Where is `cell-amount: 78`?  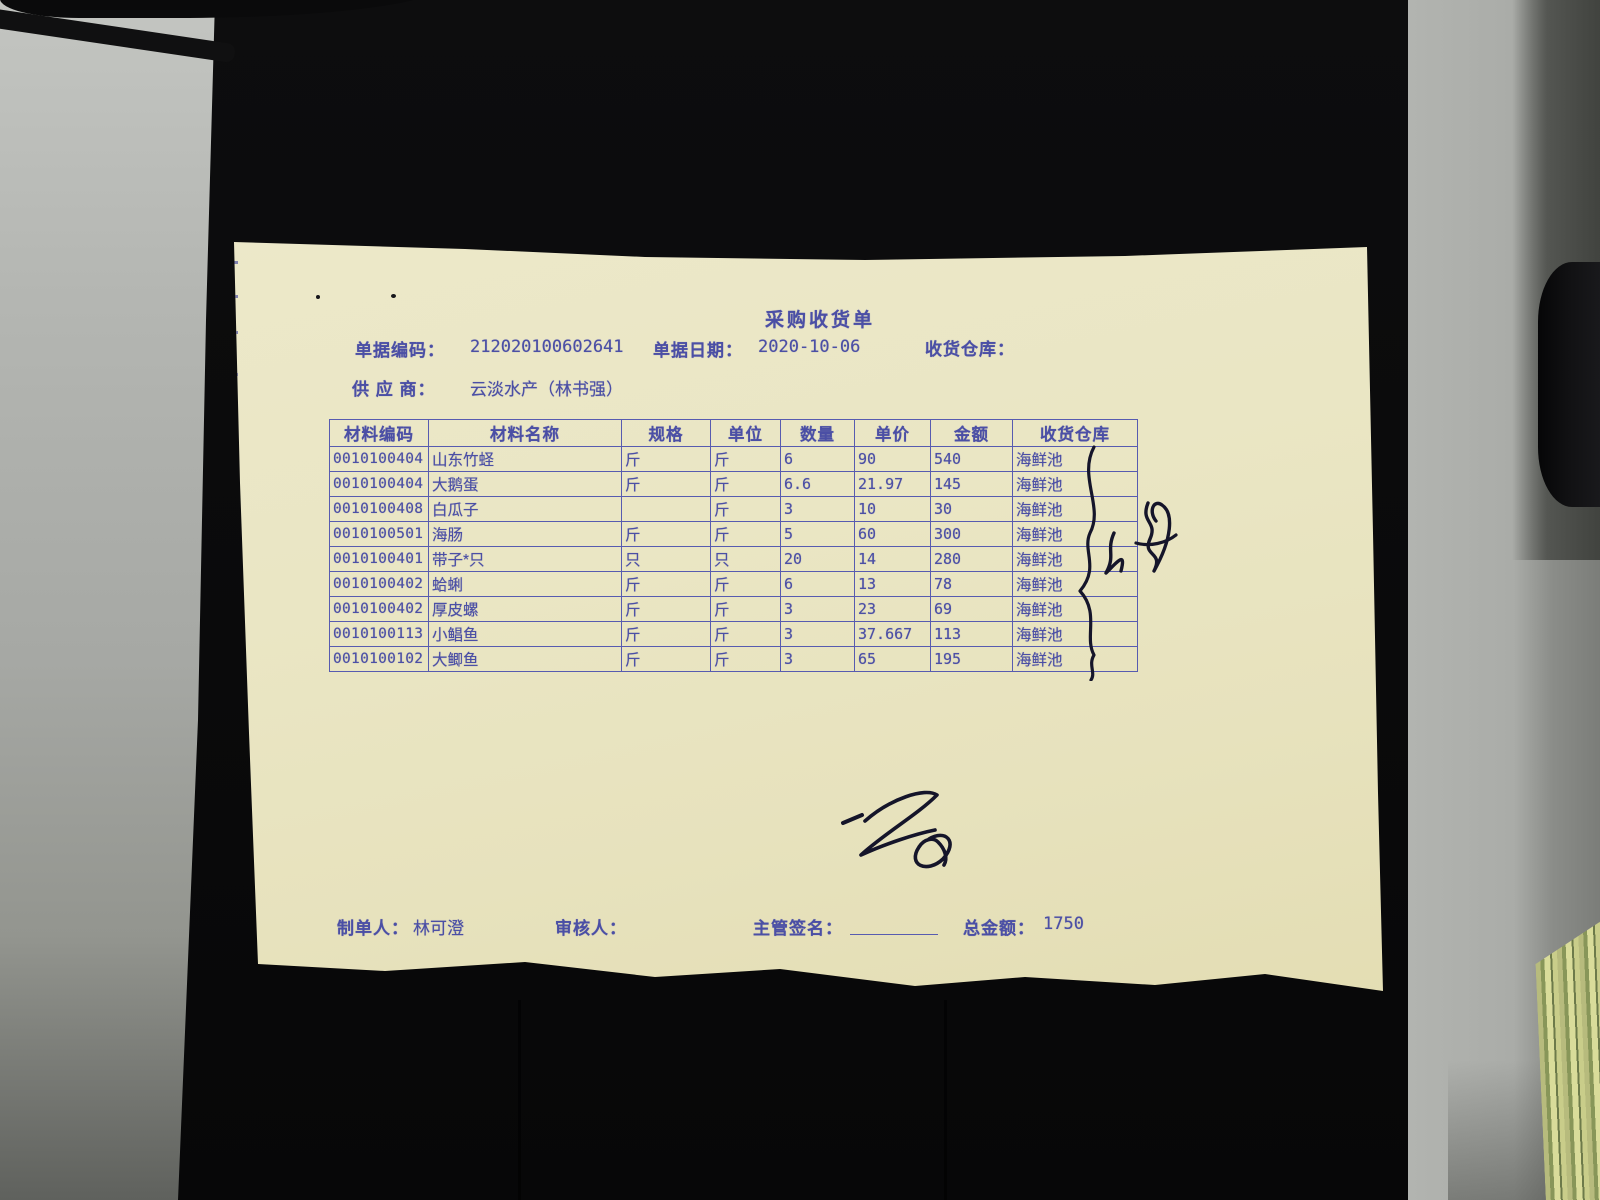
cell-amount: 78 is located at coordinates (971, 584).